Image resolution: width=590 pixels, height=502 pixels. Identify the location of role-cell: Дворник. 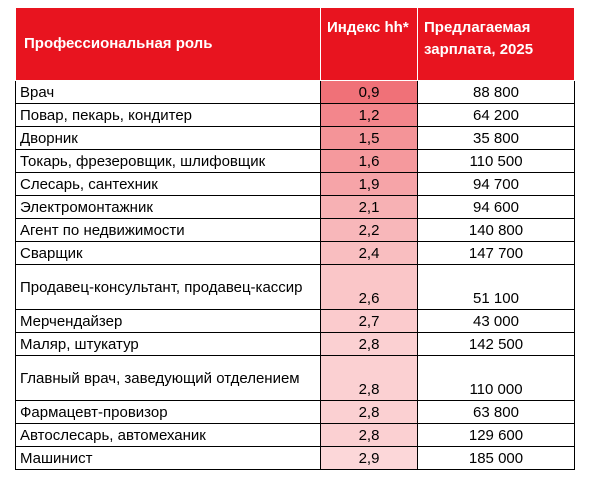
(168, 138).